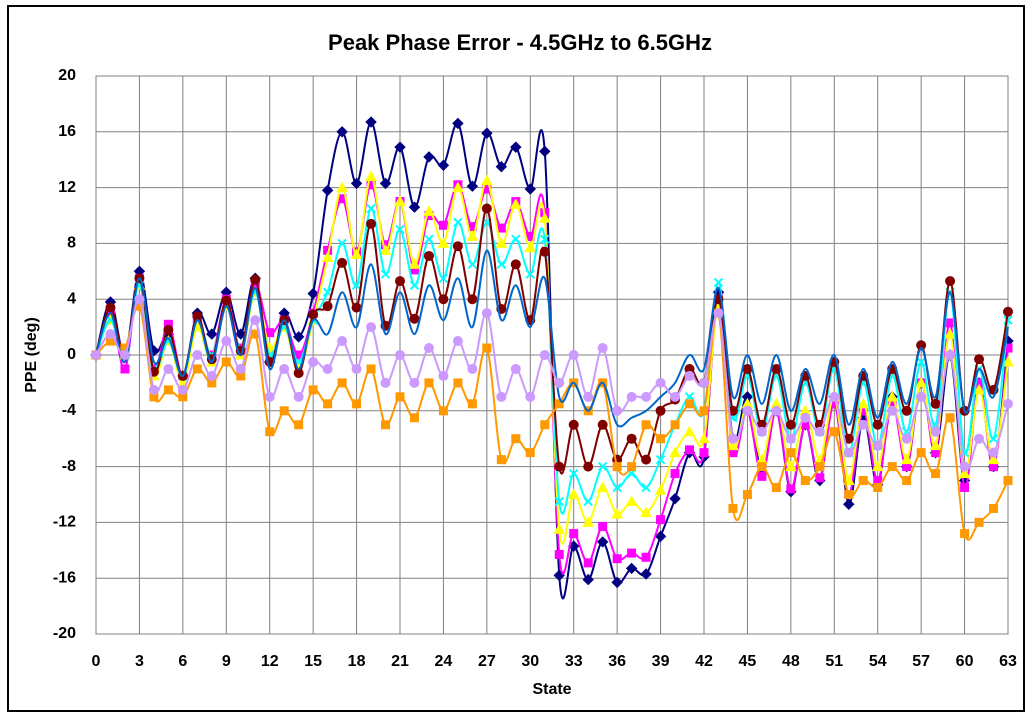 Image resolution: width=1032 pixels, height=720 pixels. What do you see at coordinates (444, 661) in the screenshot?
I see `x-tick-label: 24` at bounding box center [444, 661].